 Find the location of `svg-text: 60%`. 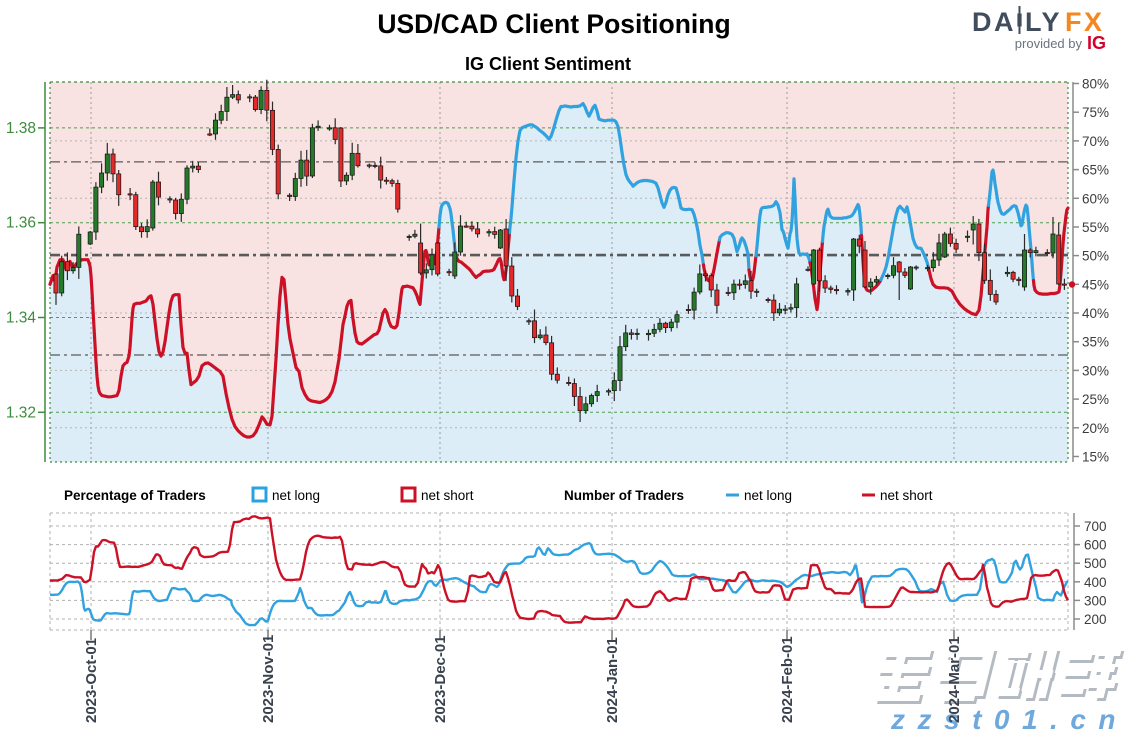

svg-text: 60% is located at coordinates (1095, 198).